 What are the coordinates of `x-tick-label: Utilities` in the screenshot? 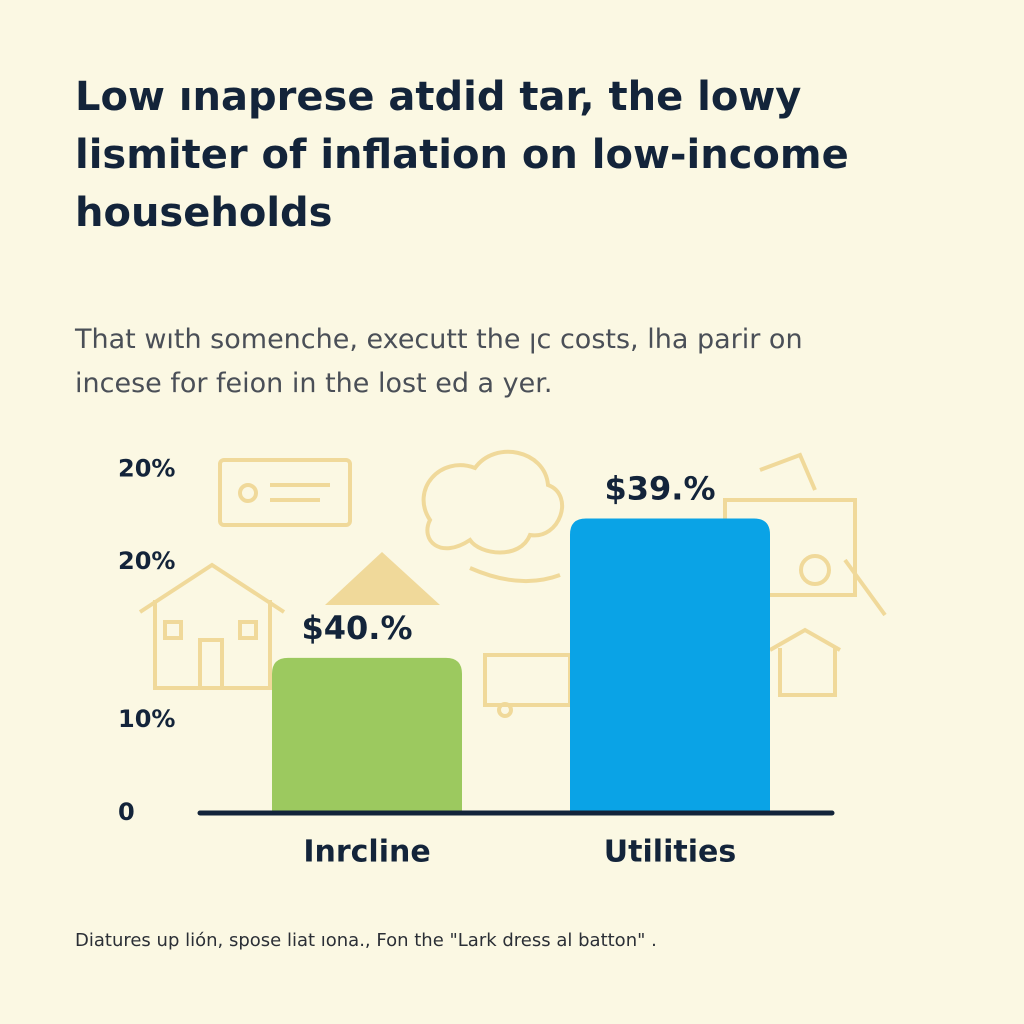 It's located at (670, 852).